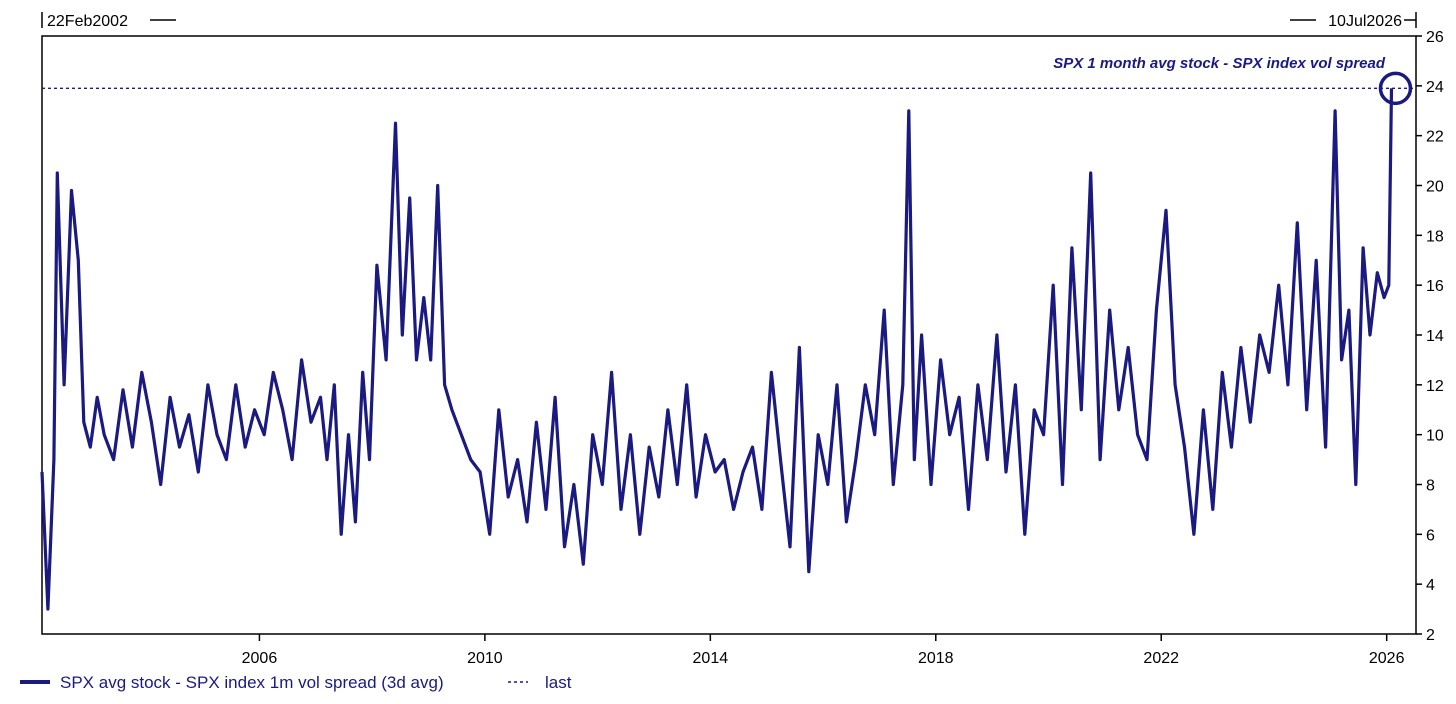 The height and width of the screenshot is (704, 1456). What do you see at coordinates (823, 650) in the screenshot?
I see `x-axis: 2006 2010 2014 2018 2022 2026` at bounding box center [823, 650].